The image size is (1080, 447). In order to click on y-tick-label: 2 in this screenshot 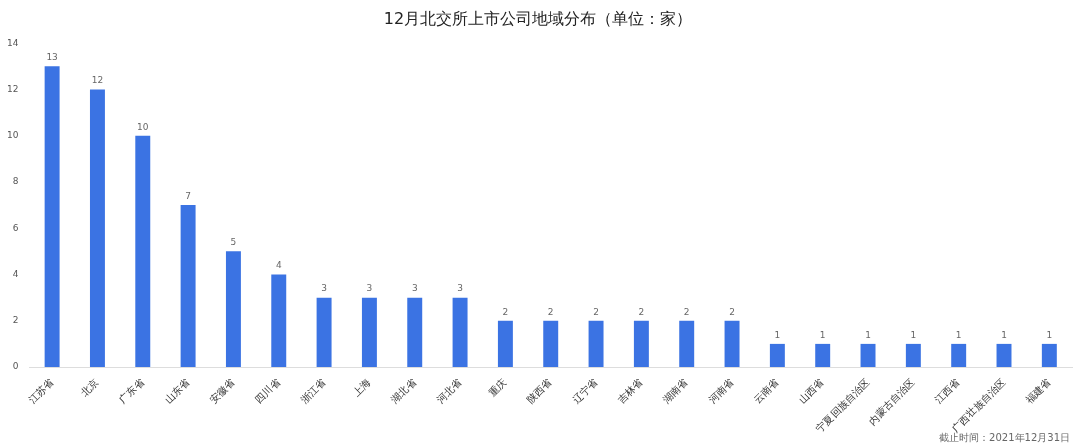, I will do `click(15, 320)`.